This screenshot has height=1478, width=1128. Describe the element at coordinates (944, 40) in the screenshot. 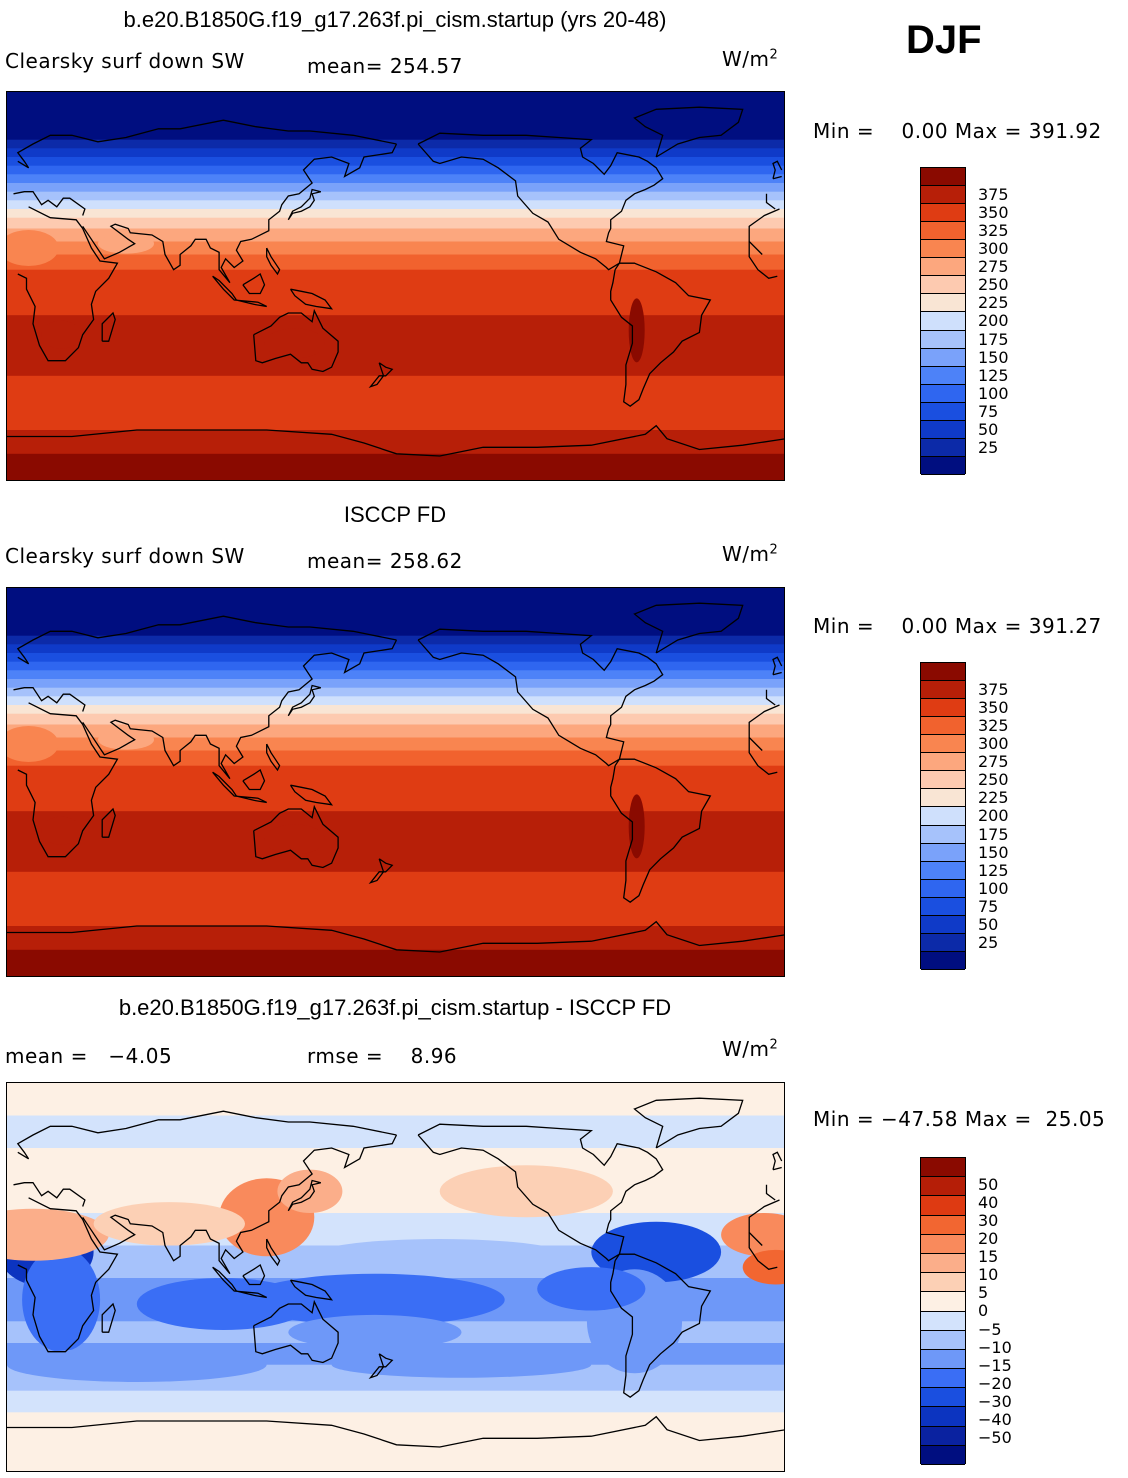

I see `season-label: DJF` at that location.